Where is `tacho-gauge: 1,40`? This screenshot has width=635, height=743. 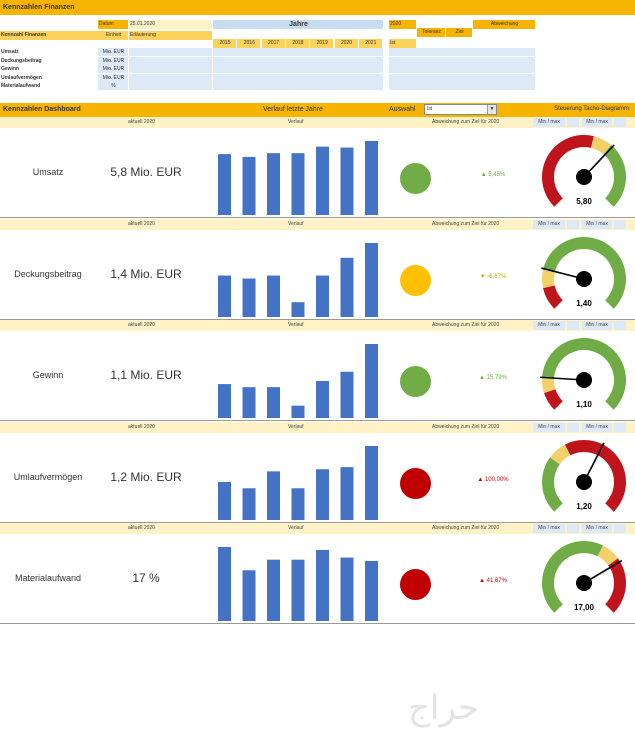
tacho-gauge: 1,40 is located at coordinates (583, 272).